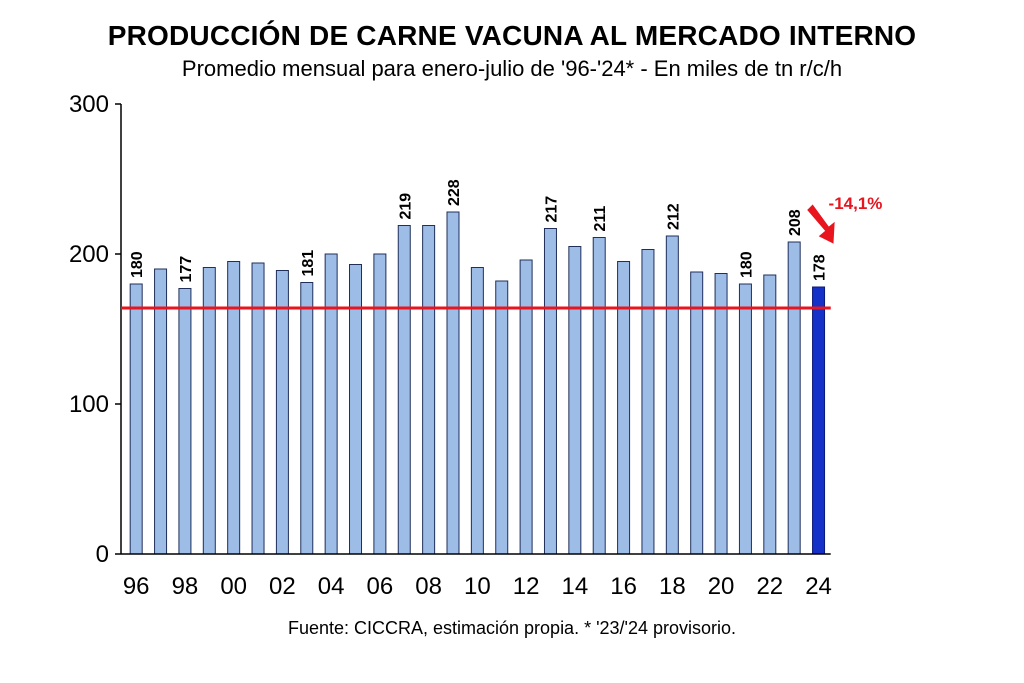  I want to click on x-tick-label: 10, so click(477, 586).